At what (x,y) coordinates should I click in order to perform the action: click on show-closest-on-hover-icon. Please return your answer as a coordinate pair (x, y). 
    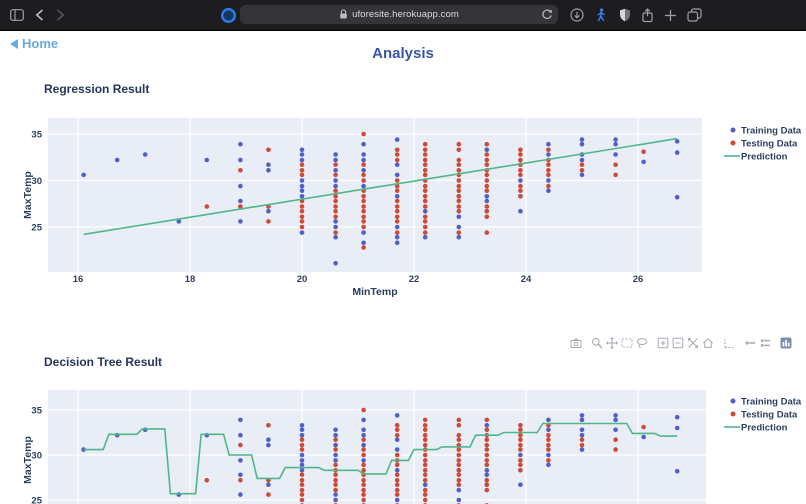
    Looking at the image, I should click on (750, 343).